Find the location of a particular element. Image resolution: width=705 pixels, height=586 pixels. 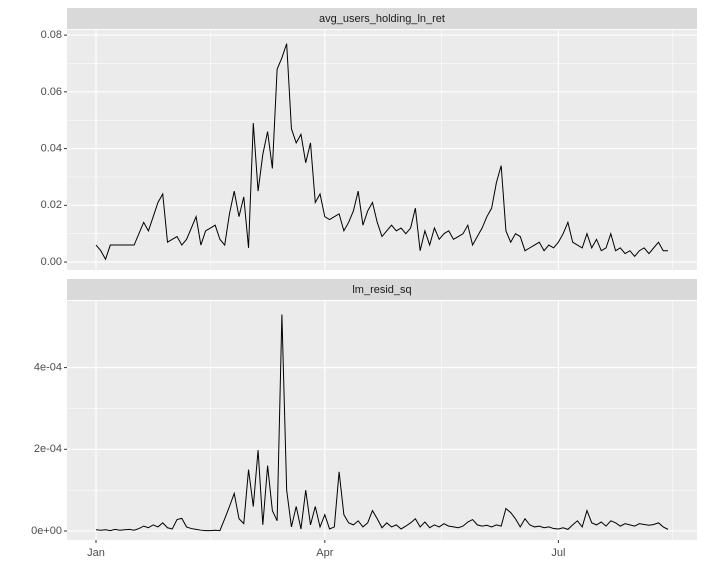

x-tick-label: Jan is located at coordinates (96, 553).